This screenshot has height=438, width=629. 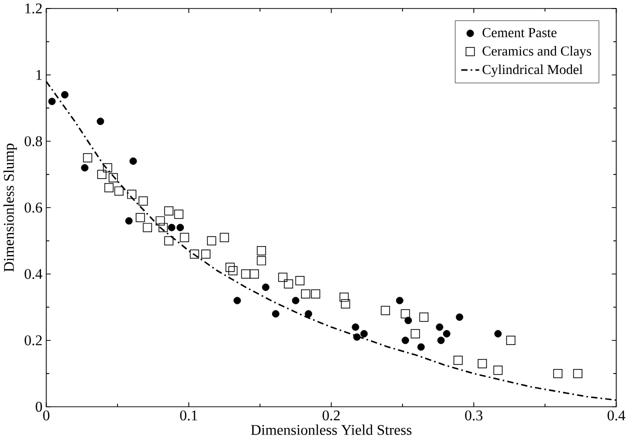 What do you see at coordinates (532, 70) in the screenshot?
I see `legend-label: Cylindrical Model` at bounding box center [532, 70].